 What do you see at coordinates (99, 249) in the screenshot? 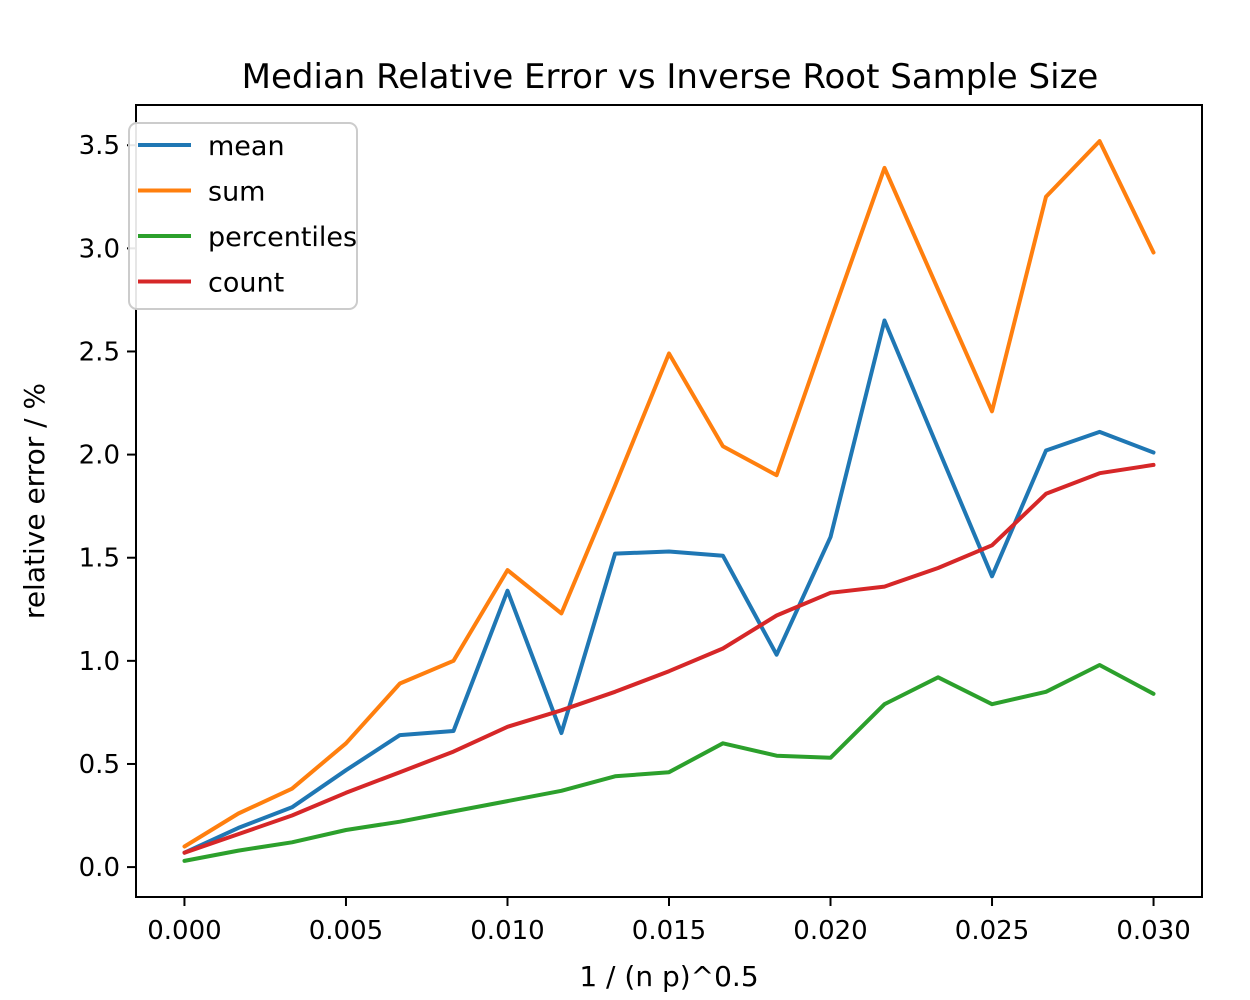
I see `y-tick-label: 3.0` at bounding box center [99, 249].